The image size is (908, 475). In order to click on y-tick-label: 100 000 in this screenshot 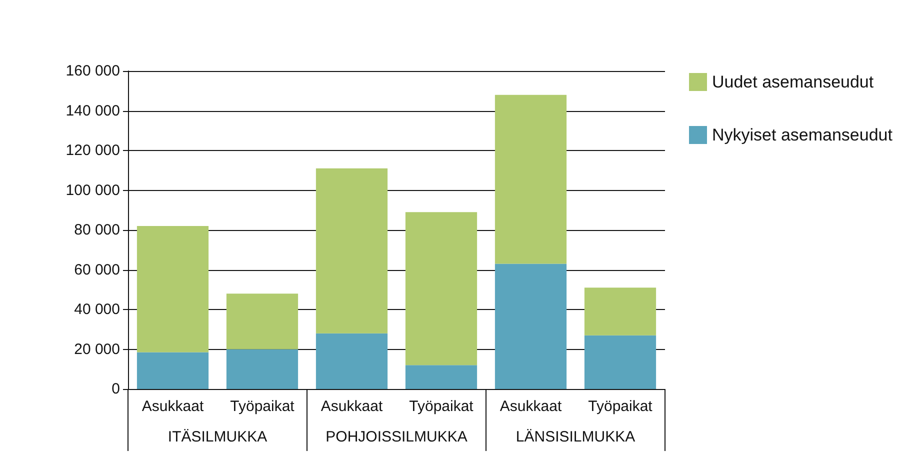, I will do `click(93, 190)`.